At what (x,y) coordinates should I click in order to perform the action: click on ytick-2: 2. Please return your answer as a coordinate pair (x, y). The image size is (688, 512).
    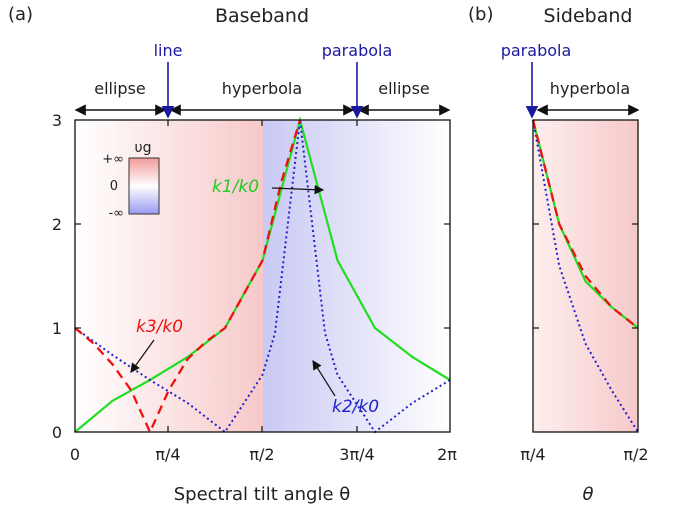
    Looking at the image, I should click on (57, 224).